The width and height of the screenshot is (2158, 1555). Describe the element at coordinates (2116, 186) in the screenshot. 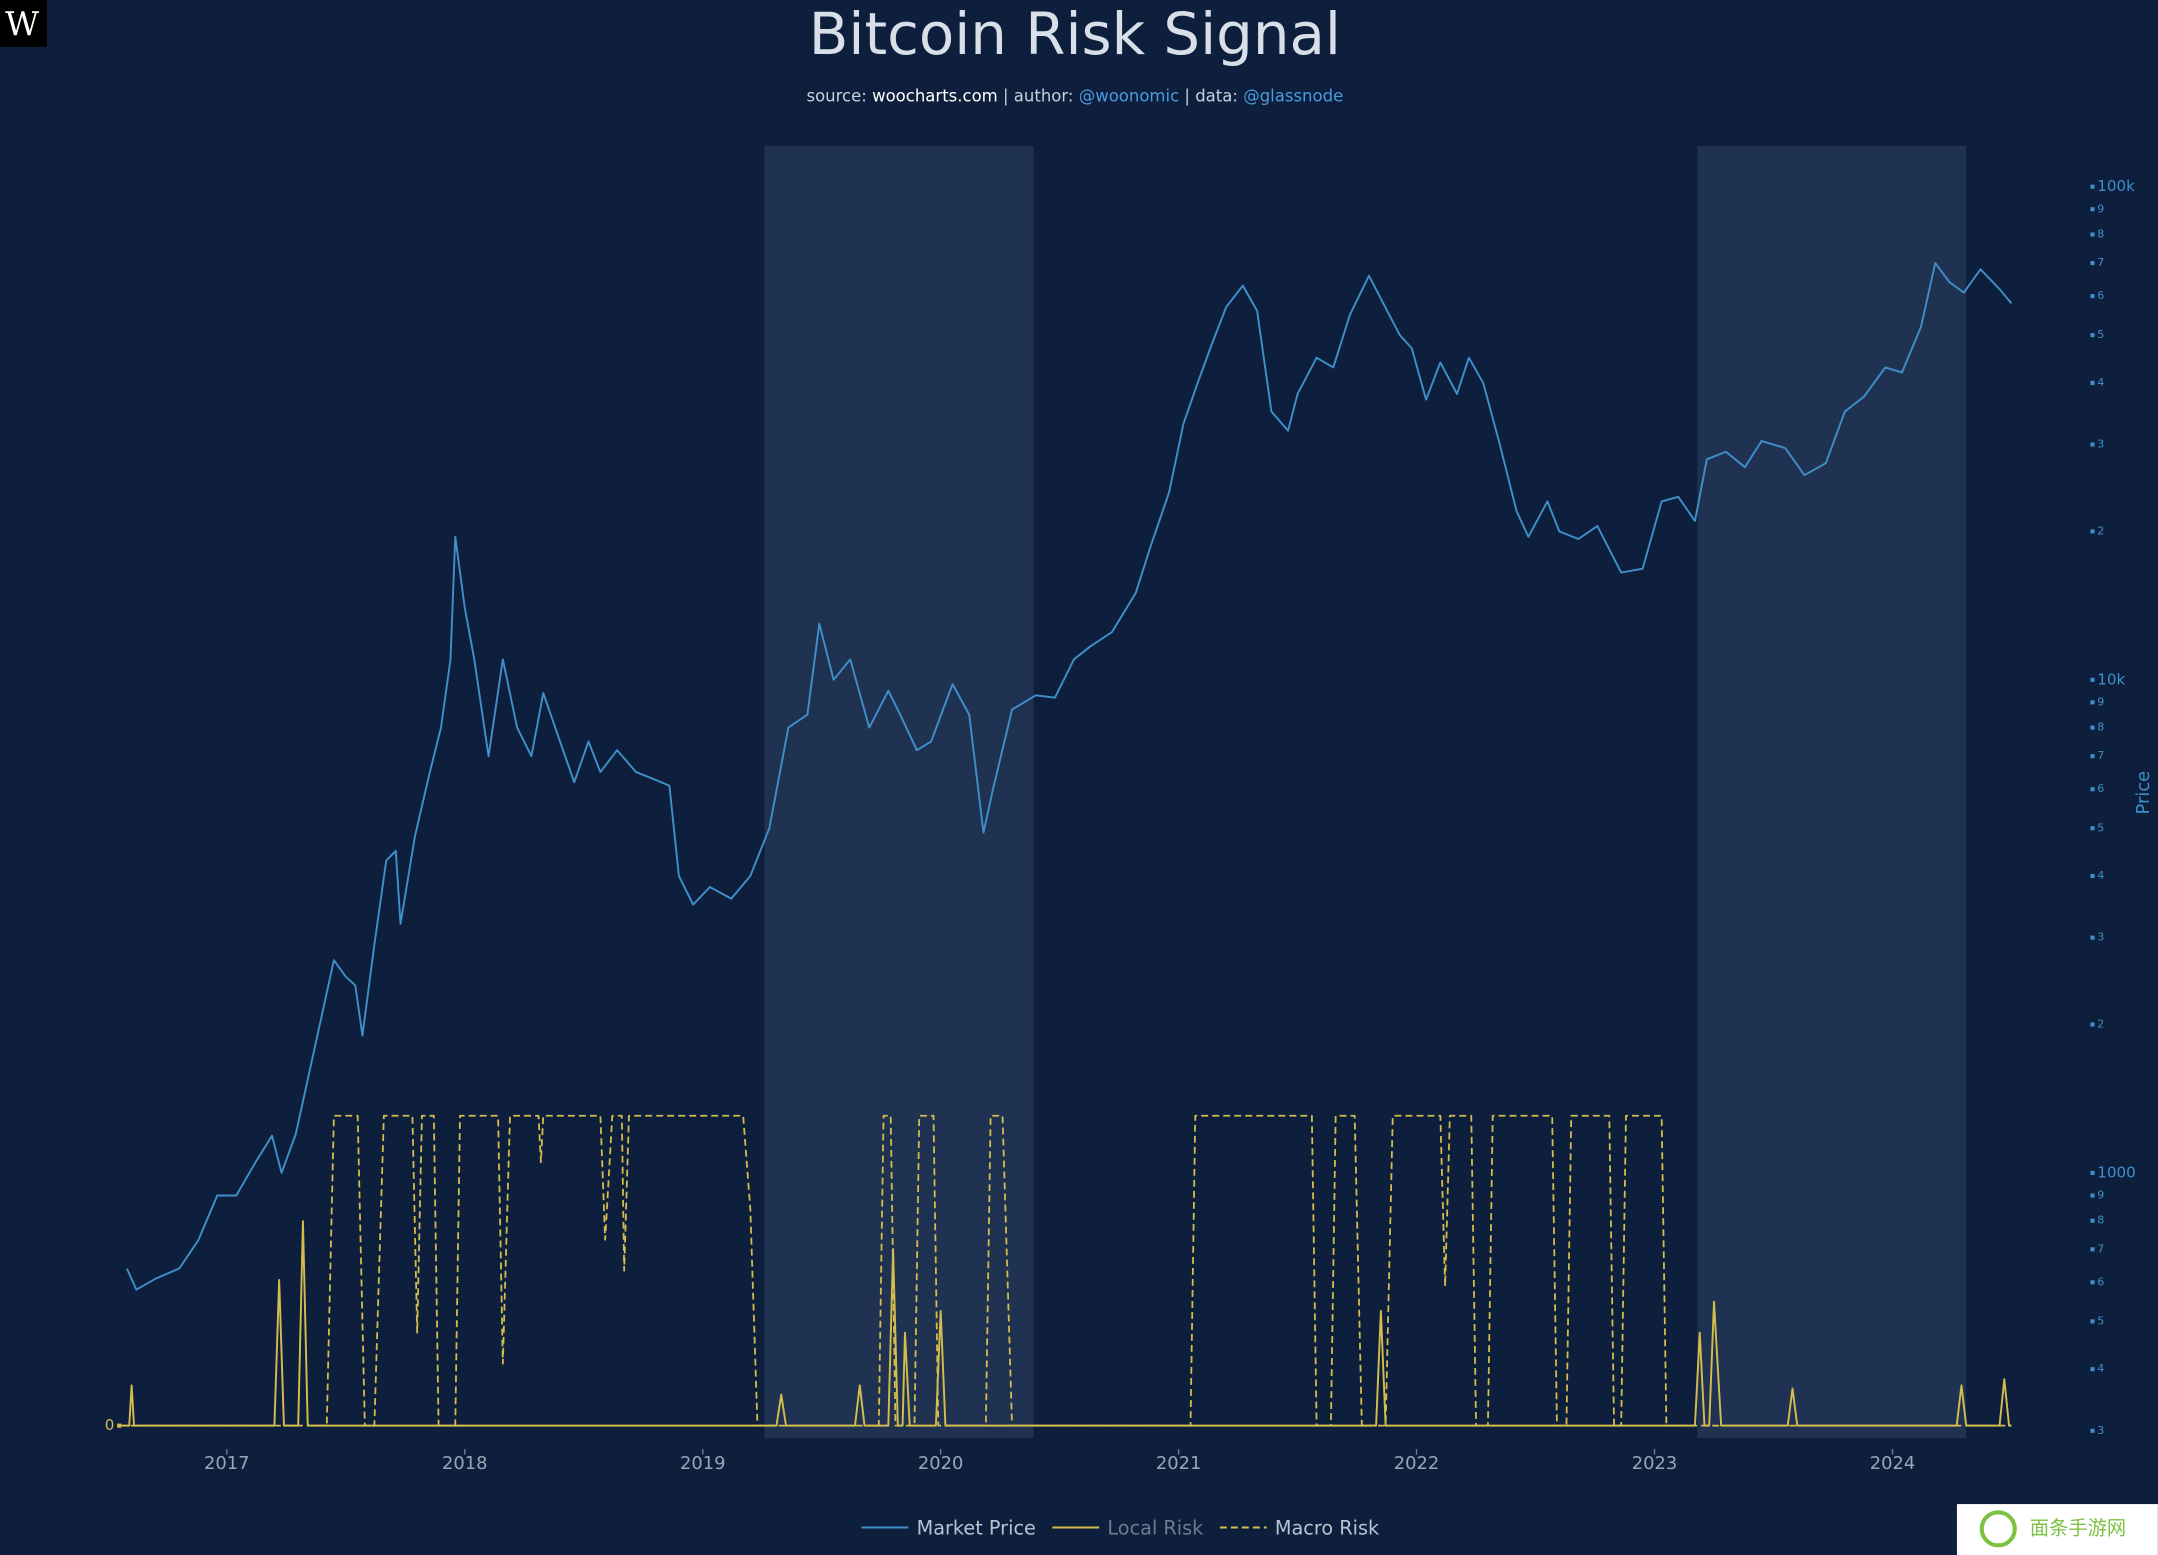

I see `y-tick-label: 100k` at that location.